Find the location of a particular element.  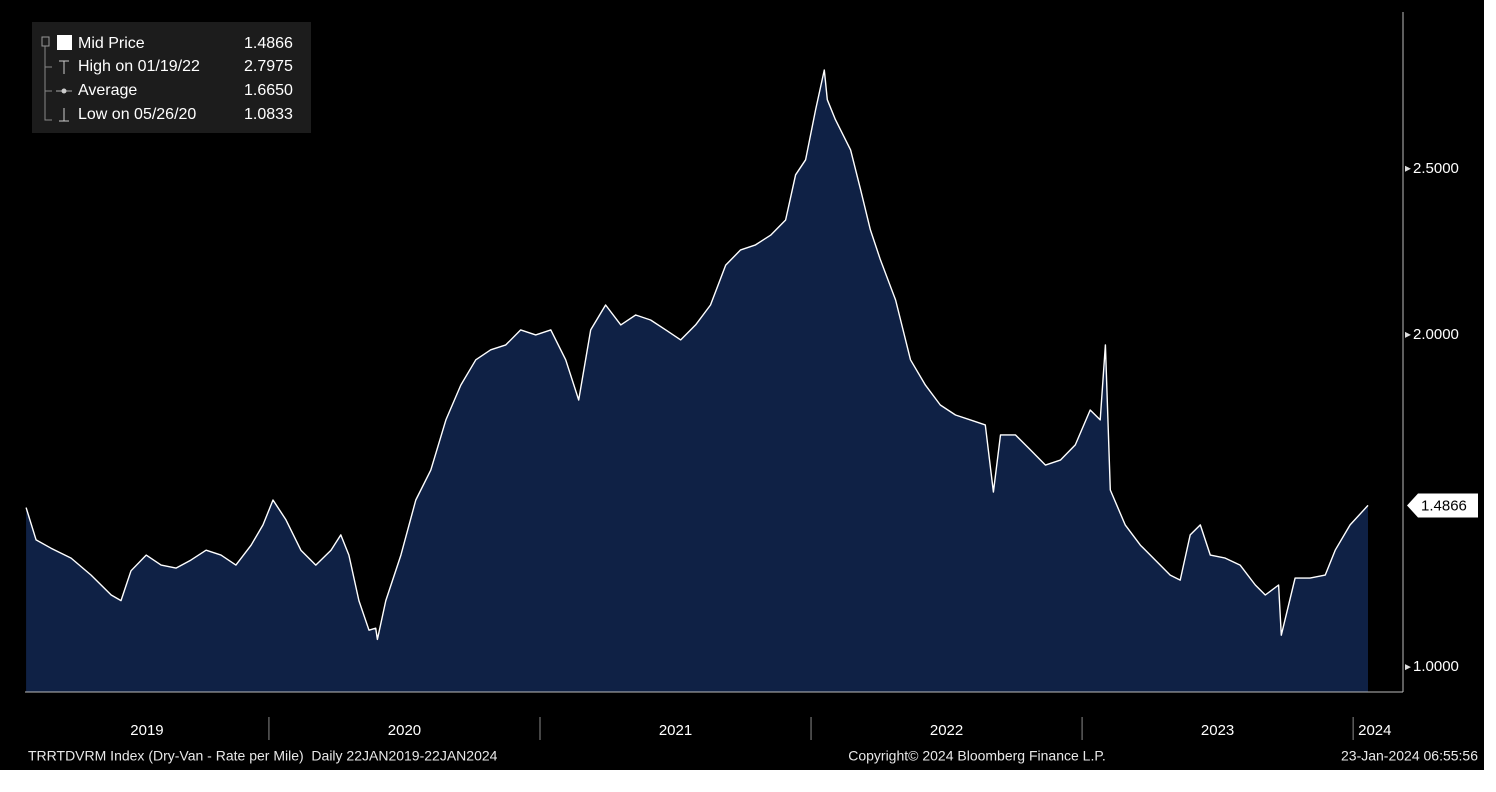

footer-right: 23-Jan-2024 06:55:56 is located at coordinates (1409, 756).